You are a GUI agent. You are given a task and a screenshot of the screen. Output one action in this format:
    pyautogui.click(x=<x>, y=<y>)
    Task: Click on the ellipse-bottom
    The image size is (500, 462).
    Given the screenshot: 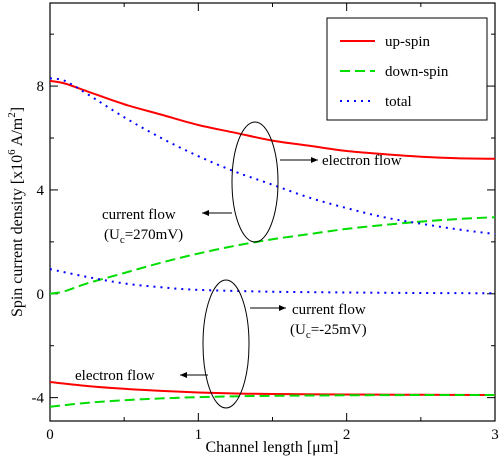 What is the action you would take?
    pyautogui.click(x=226, y=344)
    